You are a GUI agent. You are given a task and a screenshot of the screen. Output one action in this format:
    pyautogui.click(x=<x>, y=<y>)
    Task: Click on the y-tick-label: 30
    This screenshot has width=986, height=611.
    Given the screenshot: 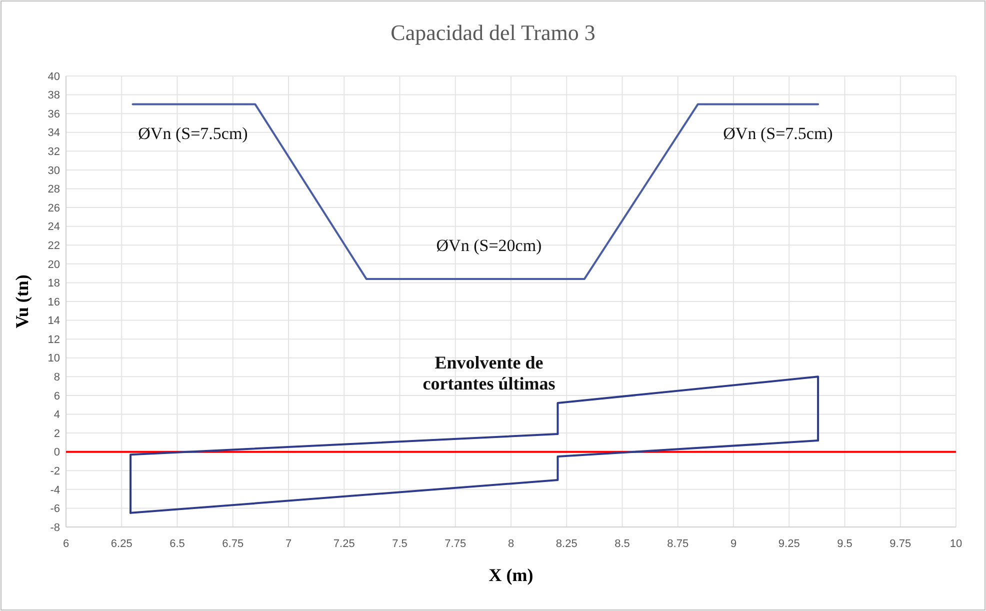 What is the action you would take?
    pyautogui.click(x=54, y=170)
    